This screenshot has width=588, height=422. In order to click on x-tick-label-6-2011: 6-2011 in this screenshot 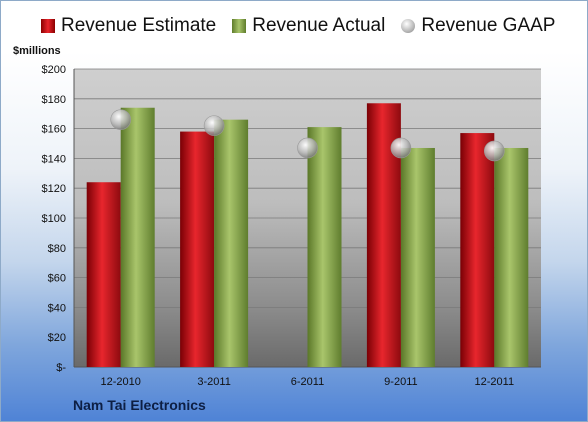, I will do `click(307, 382)`.